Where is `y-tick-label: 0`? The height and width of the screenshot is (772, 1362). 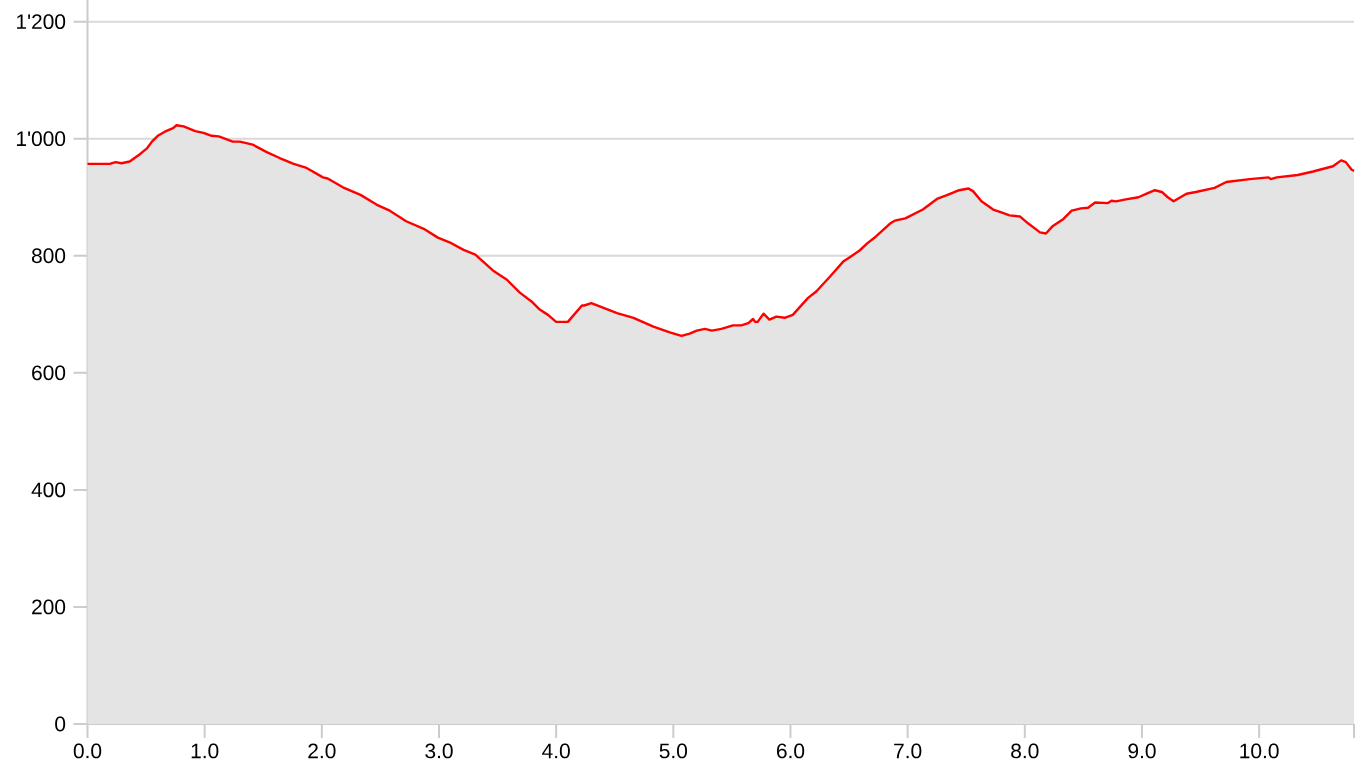 y-tick-label: 0 is located at coordinates (60, 724).